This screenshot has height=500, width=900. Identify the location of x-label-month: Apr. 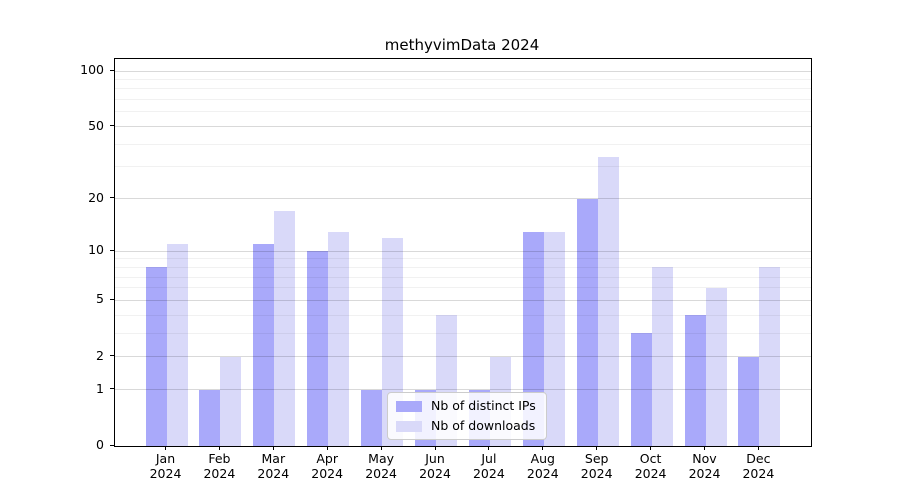
(327, 458).